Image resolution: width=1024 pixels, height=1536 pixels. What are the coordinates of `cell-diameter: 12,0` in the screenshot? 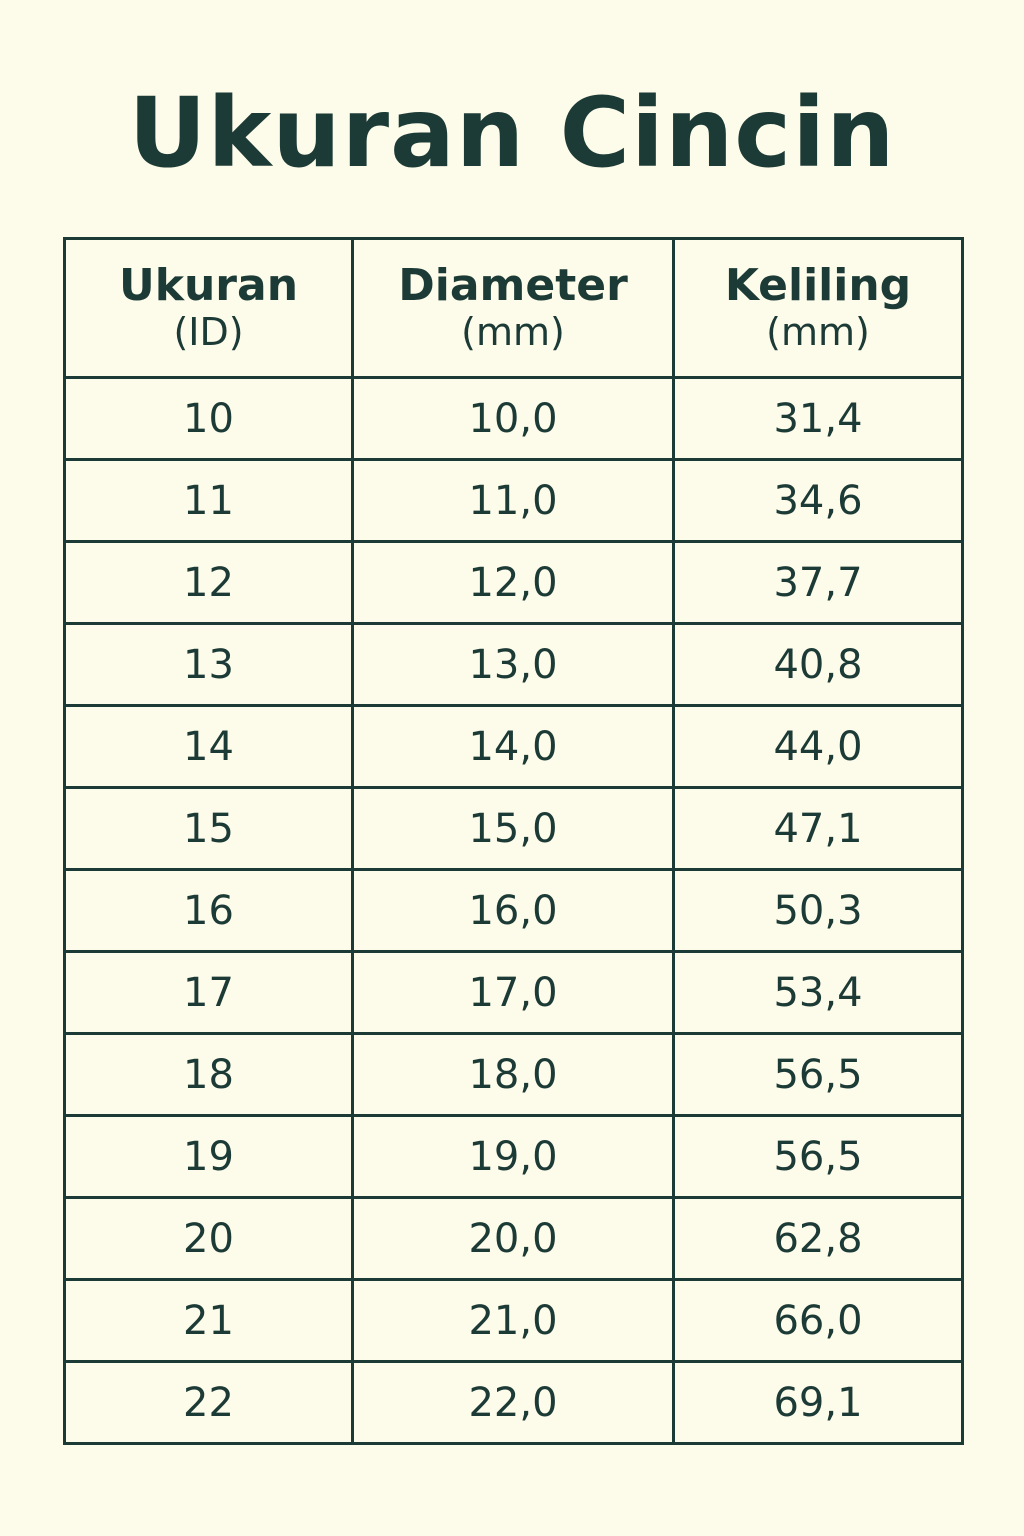 It's located at (513, 582).